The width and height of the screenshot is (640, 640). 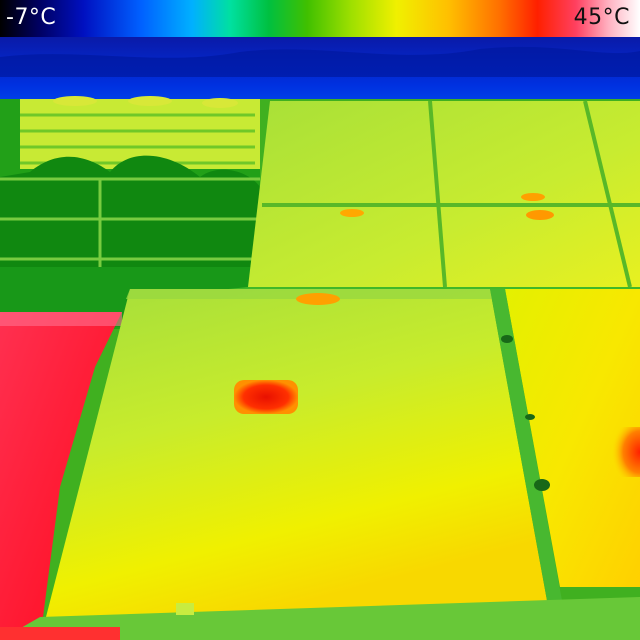 I want to click on scale-min-label: -7°C, so click(x=31, y=17).